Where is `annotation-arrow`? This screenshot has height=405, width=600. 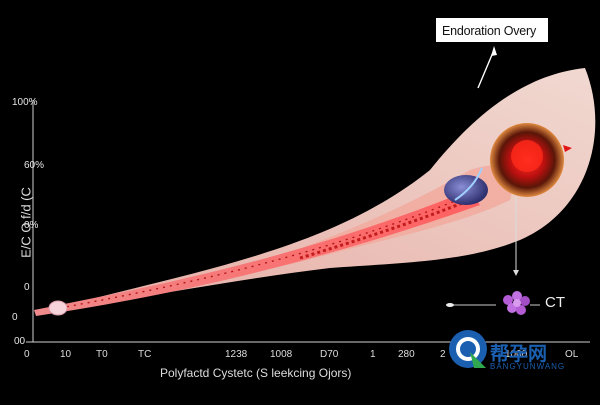 annotation-arrow is located at coordinates (486, 69).